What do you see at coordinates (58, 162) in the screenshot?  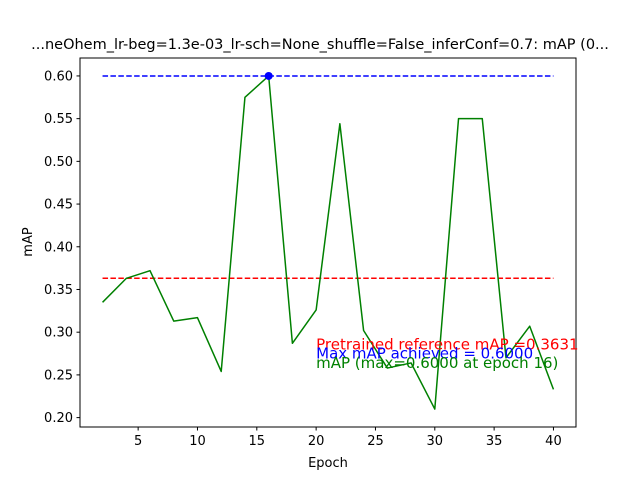 I see `y-tick-label: 0.50` at bounding box center [58, 162].